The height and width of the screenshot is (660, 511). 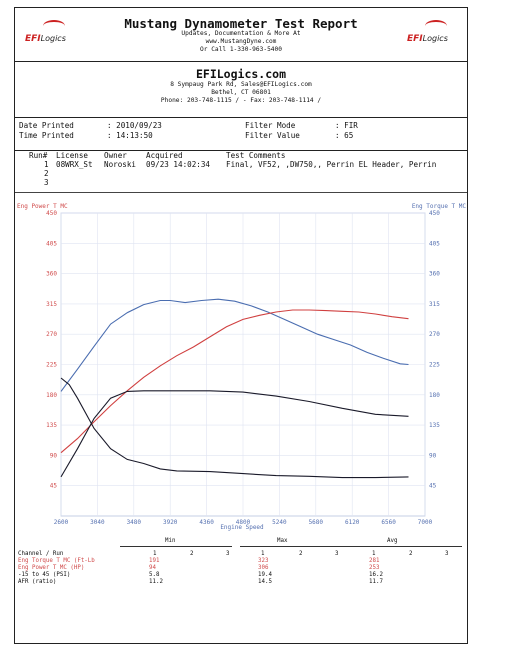 I want to click on y-right-tick-label: 90, so click(x=433, y=455).